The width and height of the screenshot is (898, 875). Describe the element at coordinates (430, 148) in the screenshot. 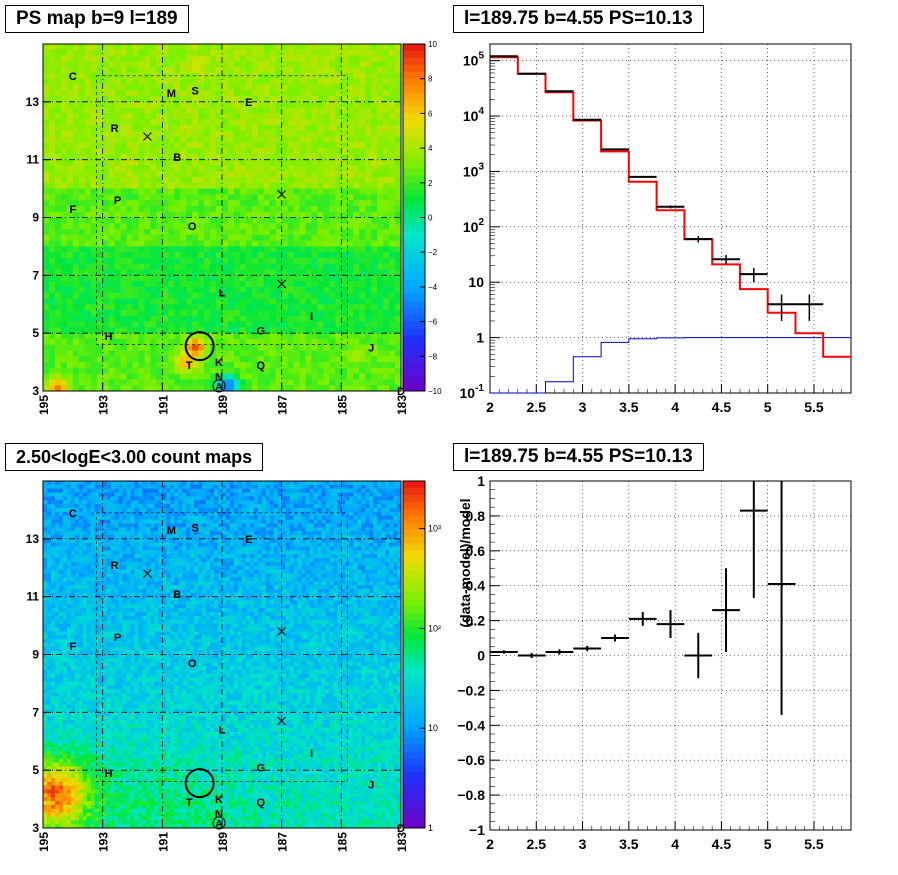

I see `colorbar-tick-label: 4` at that location.